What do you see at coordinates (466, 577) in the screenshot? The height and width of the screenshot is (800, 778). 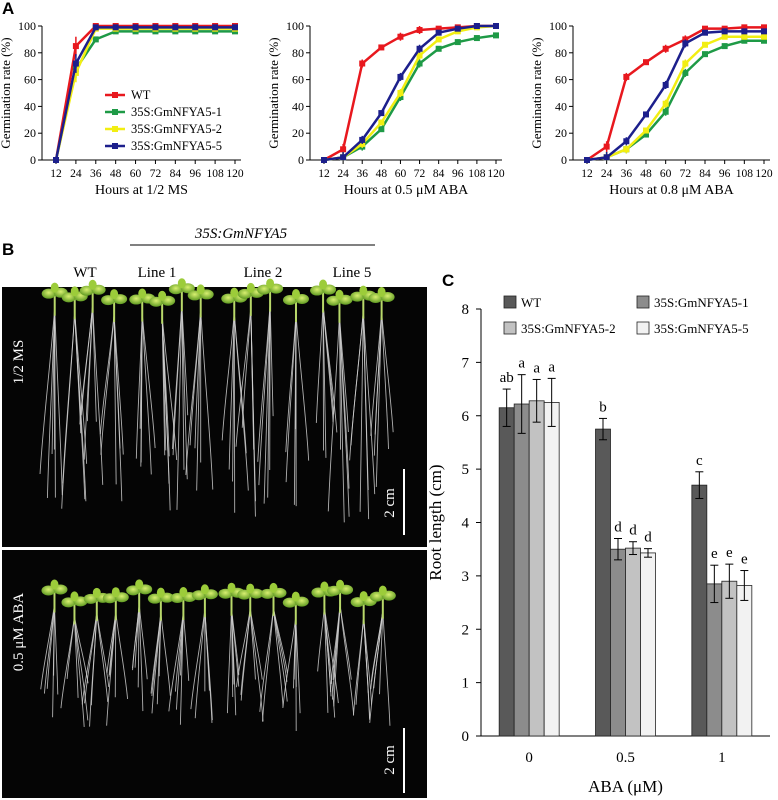 I see `y-tick-label: 3` at bounding box center [466, 577].